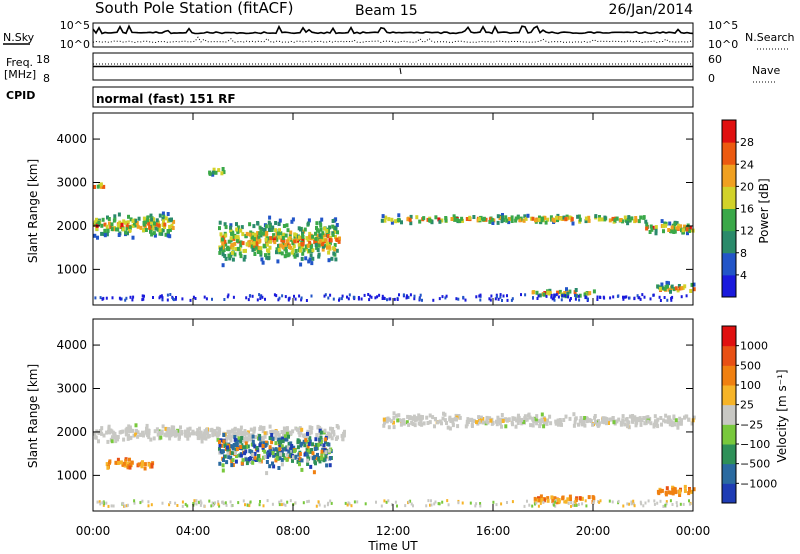  I want to click on colorbar-swatch, so click(729, 197).